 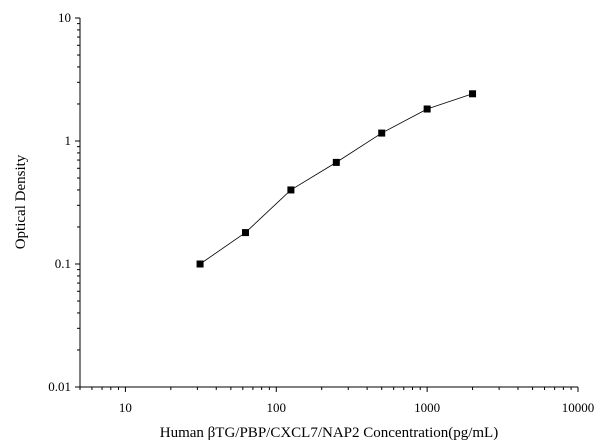 What do you see at coordinates (63, 263) in the screenshot?
I see `y-tick-label: 0.1` at bounding box center [63, 263].